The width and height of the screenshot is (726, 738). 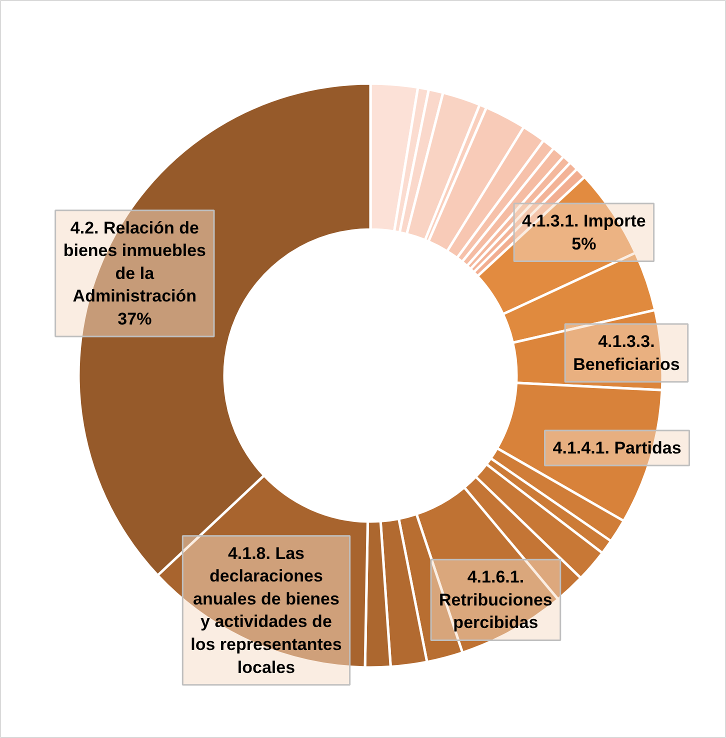 What do you see at coordinates (135, 319) in the screenshot?
I see `data-label: 37%` at bounding box center [135, 319].